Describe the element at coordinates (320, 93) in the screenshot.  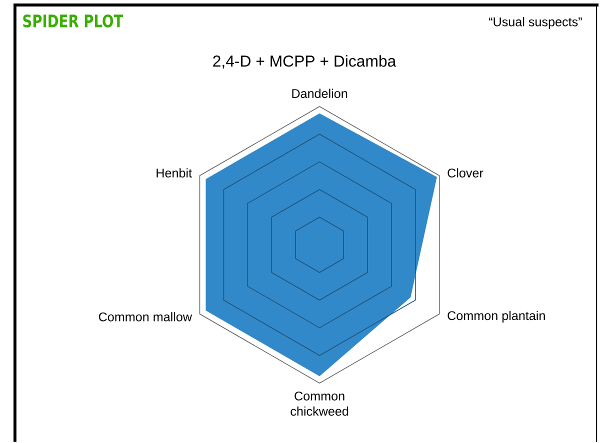
I see `spoke-label: Dandelion` at that location.